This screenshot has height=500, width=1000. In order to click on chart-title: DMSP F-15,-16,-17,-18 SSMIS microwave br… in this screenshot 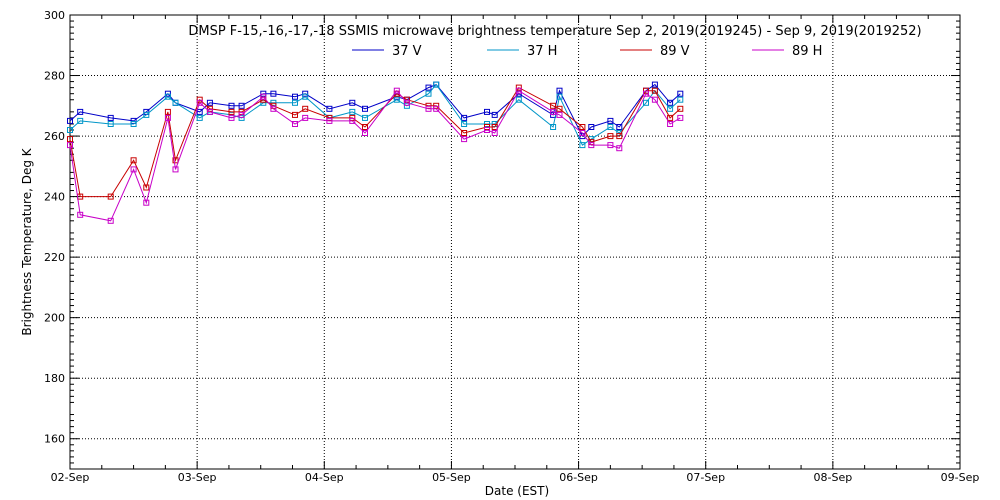, I will do `click(554, 31)`.